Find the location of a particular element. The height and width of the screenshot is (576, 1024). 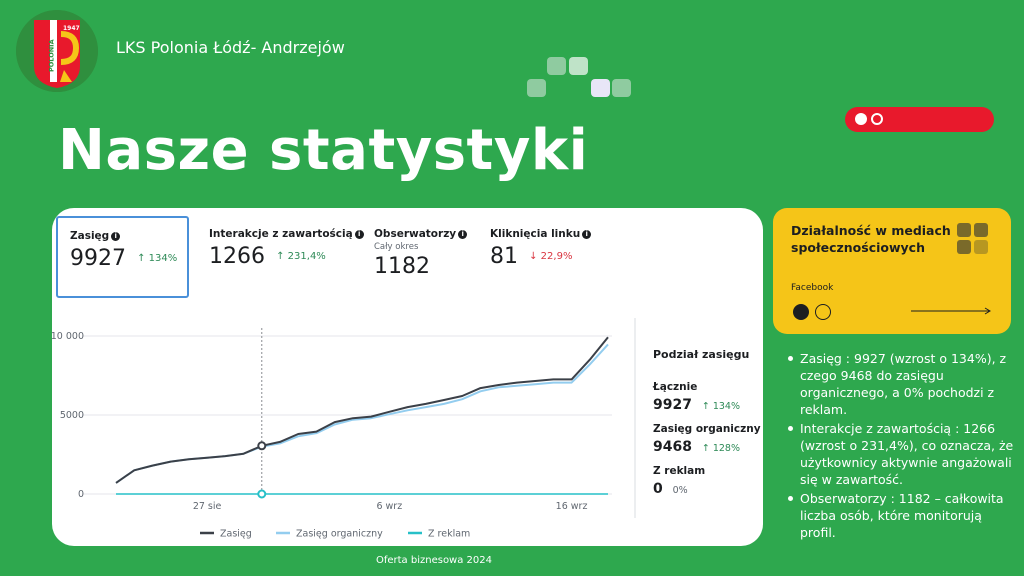

metric-reach: Zasięg i 9927 ↑ 134% is located at coordinates (122, 257).